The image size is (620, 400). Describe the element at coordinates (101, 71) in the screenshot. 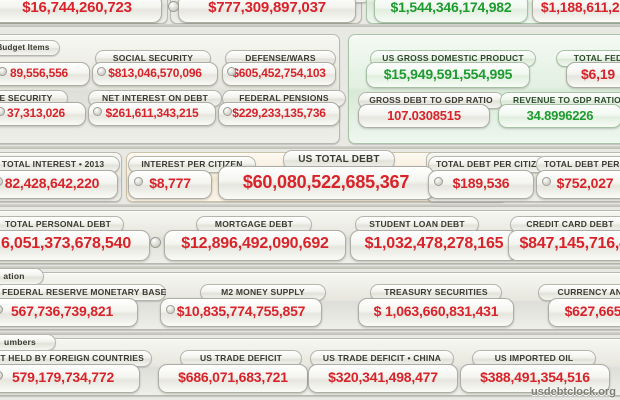

I see `social-security-knob-icon` at that location.